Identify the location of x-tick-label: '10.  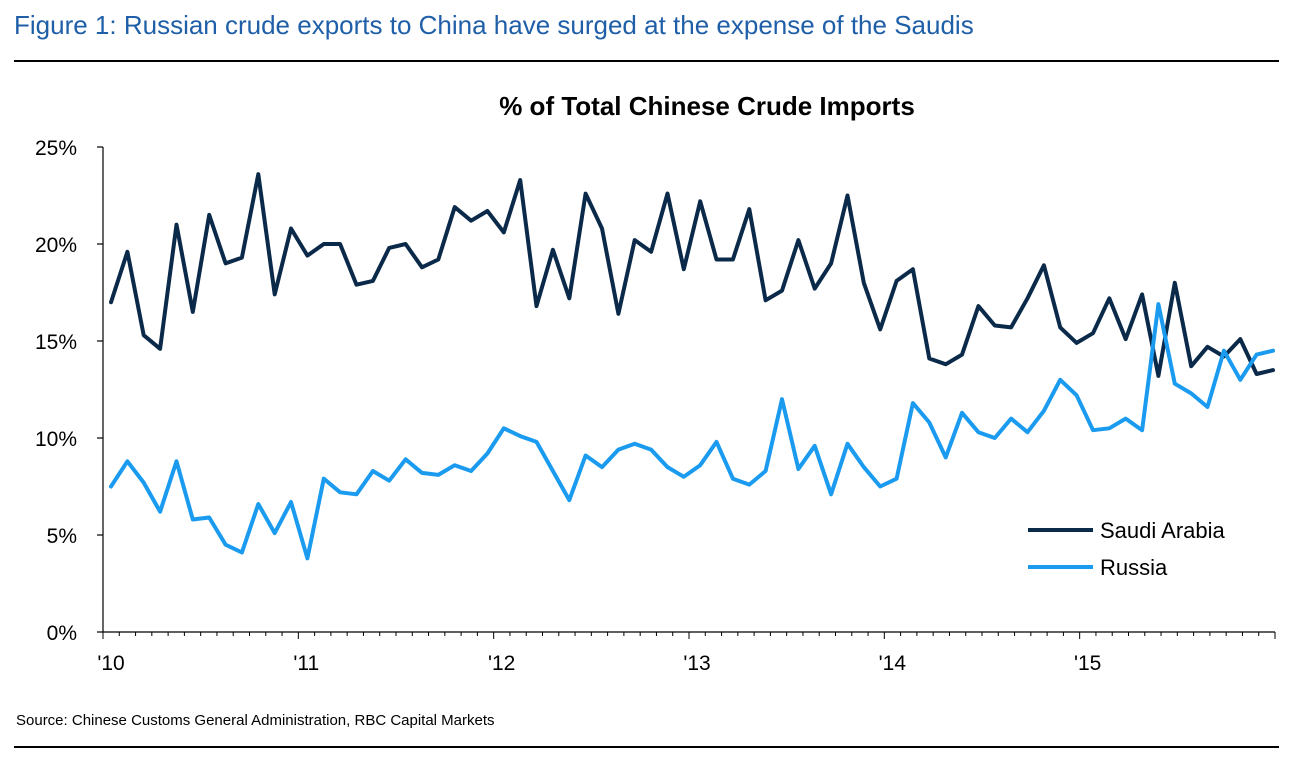
(110, 663).